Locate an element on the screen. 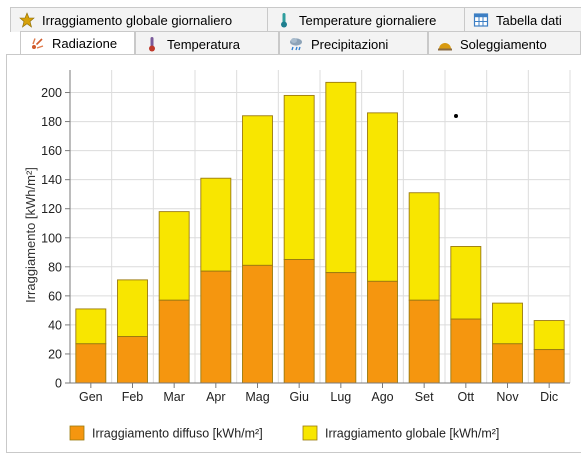 The width and height of the screenshot is (581, 457). legend-label-globale: Irraggiamento globale [kWh/m²] is located at coordinates (412, 434).